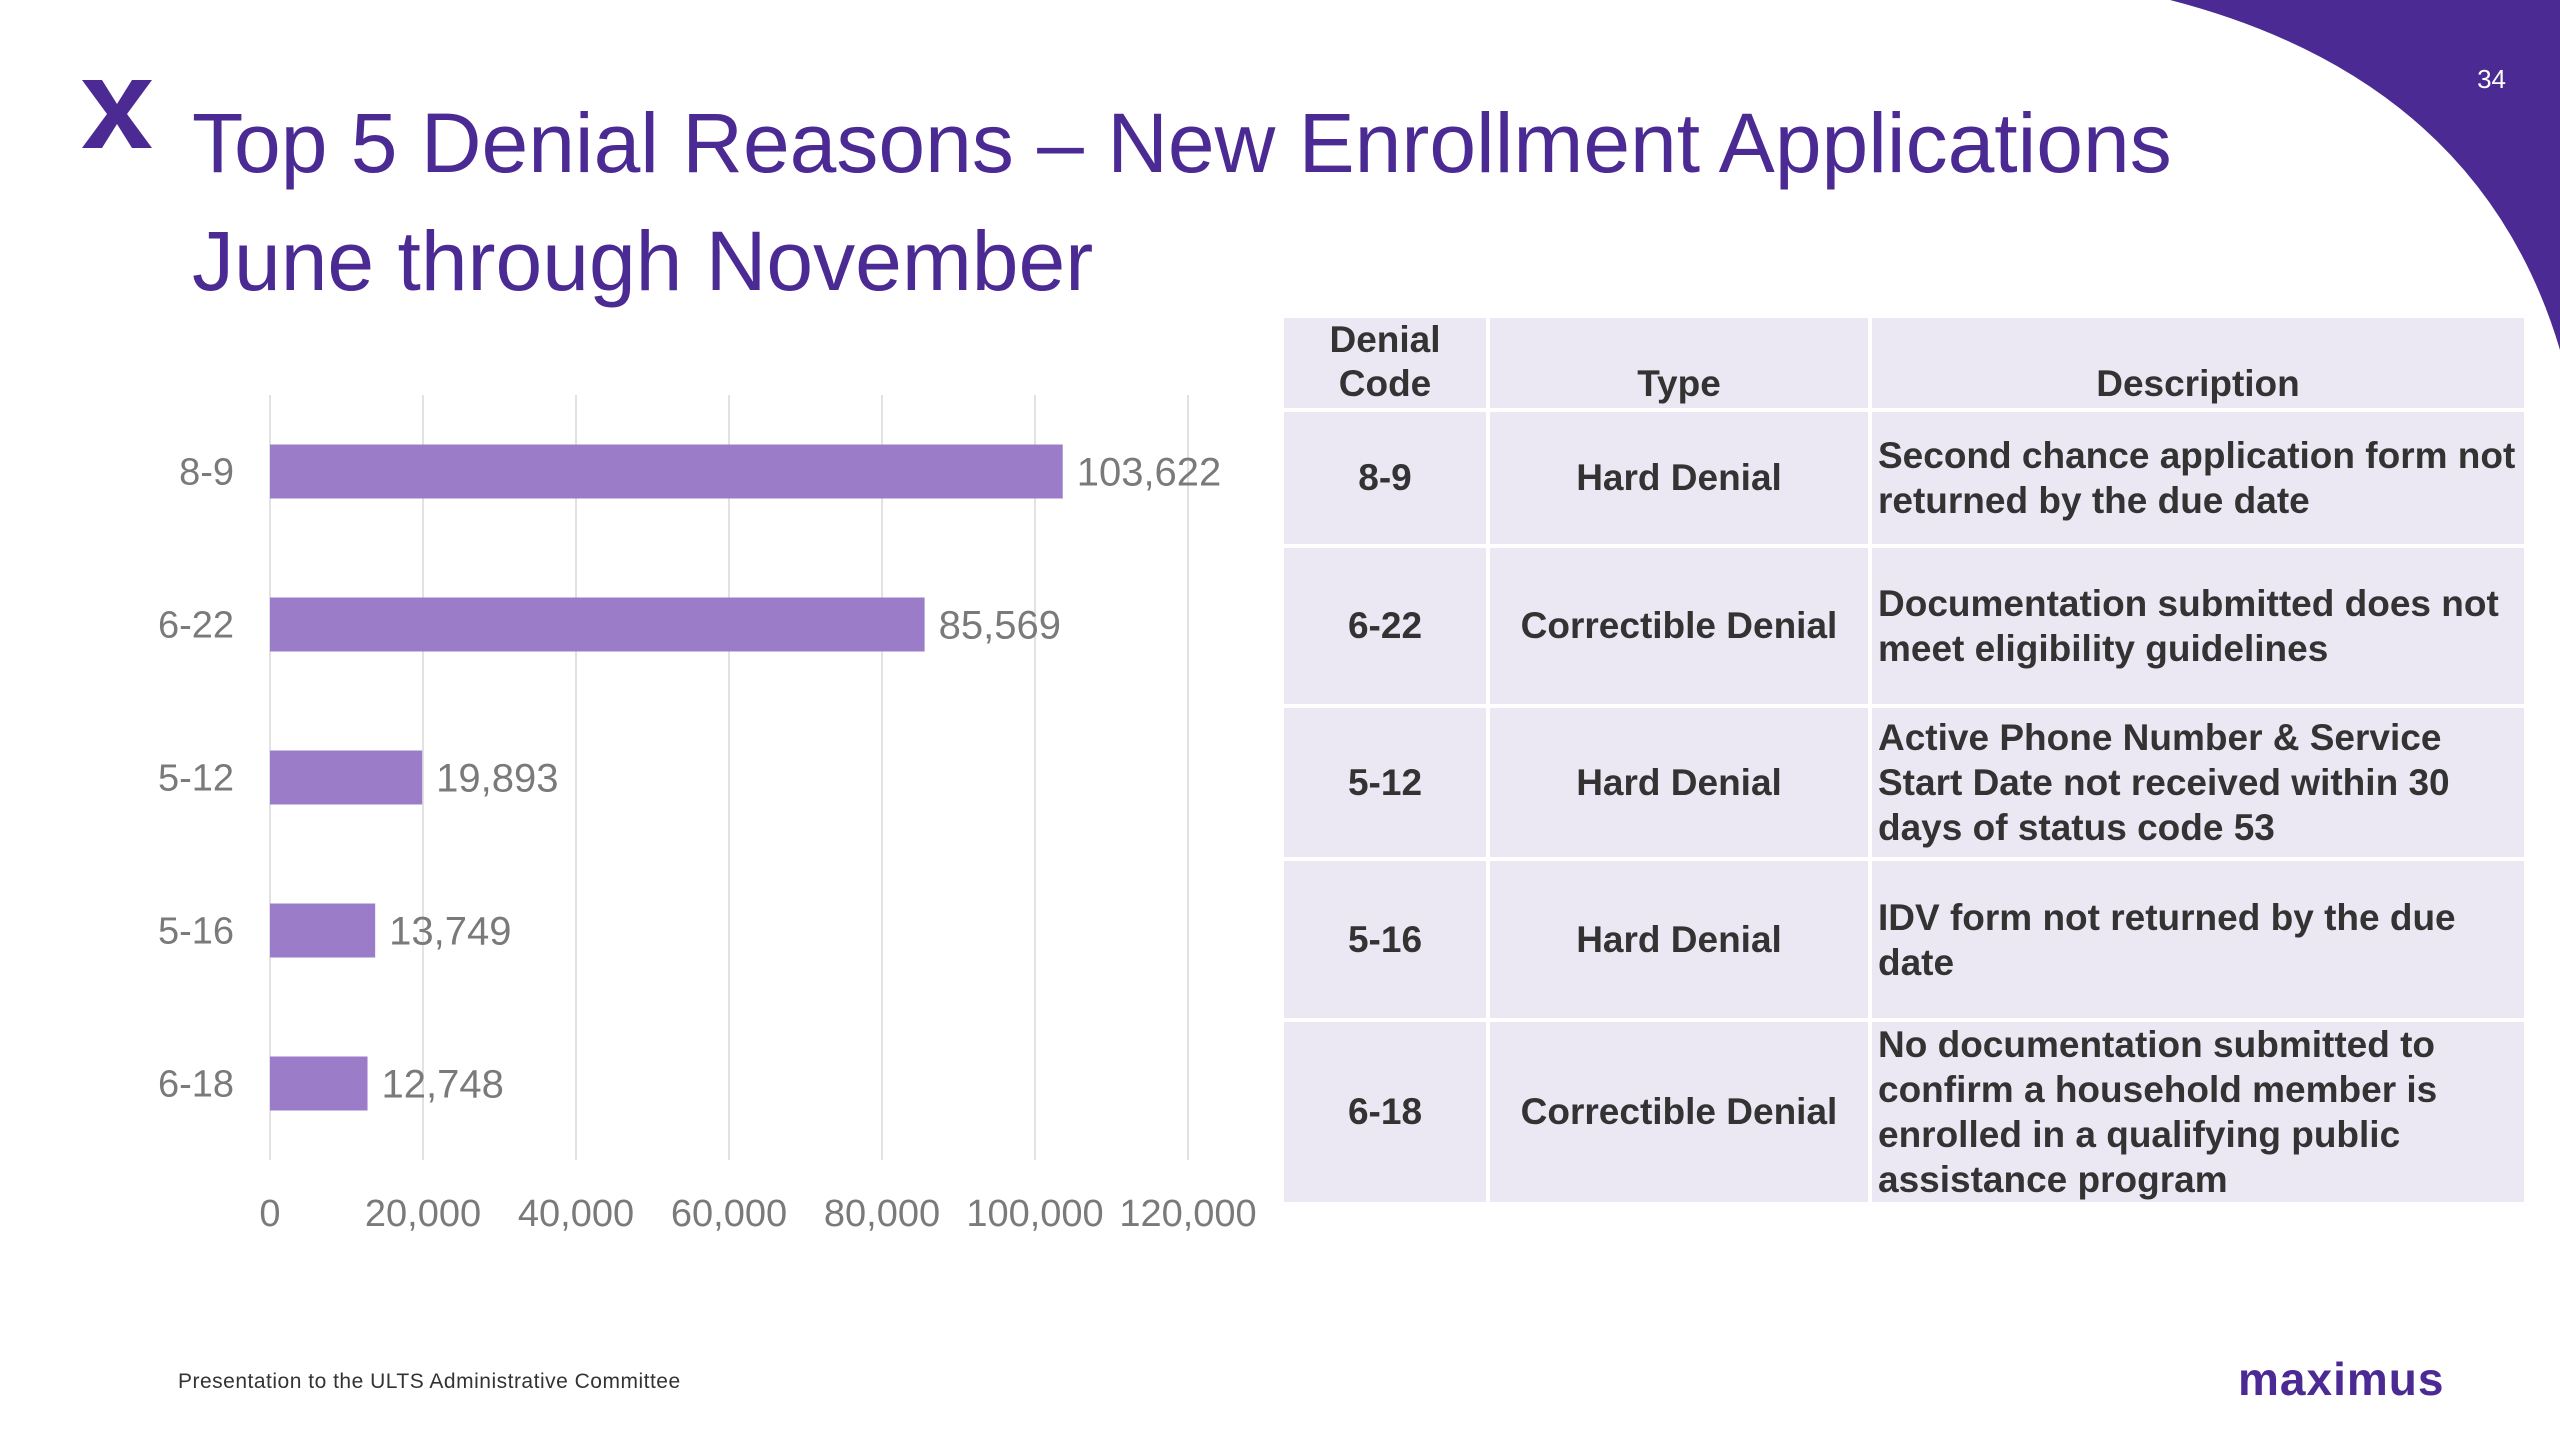  Describe the element at coordinates (2491, 79) in the screenshot. I see `page-number: 34` at that location.